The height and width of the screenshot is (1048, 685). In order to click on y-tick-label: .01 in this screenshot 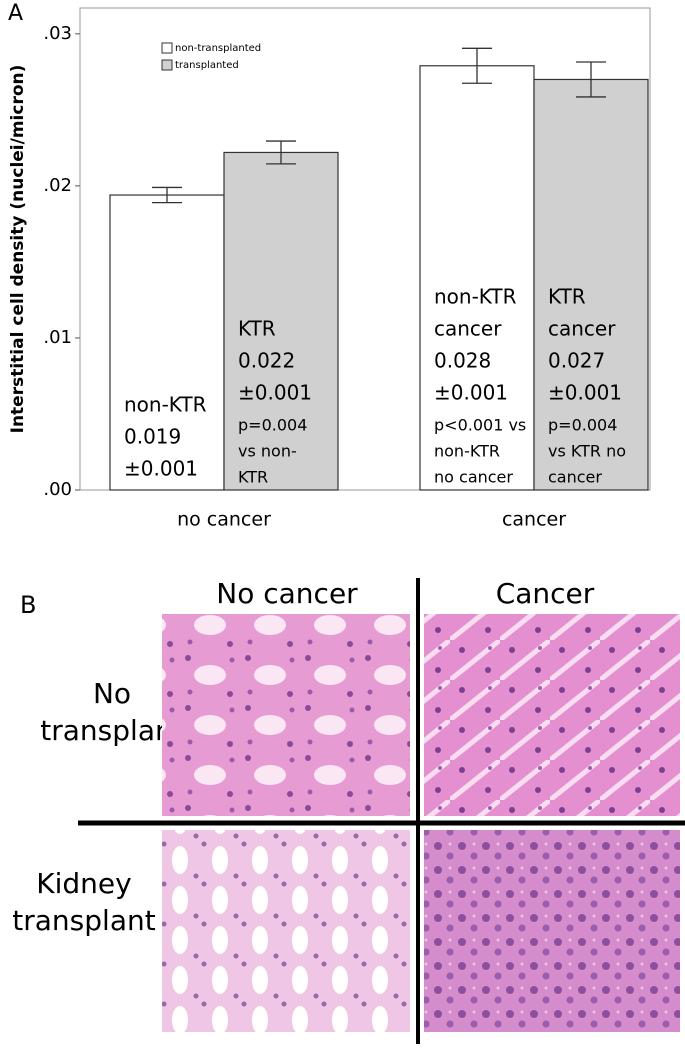, I will do `click(57, 337)`.